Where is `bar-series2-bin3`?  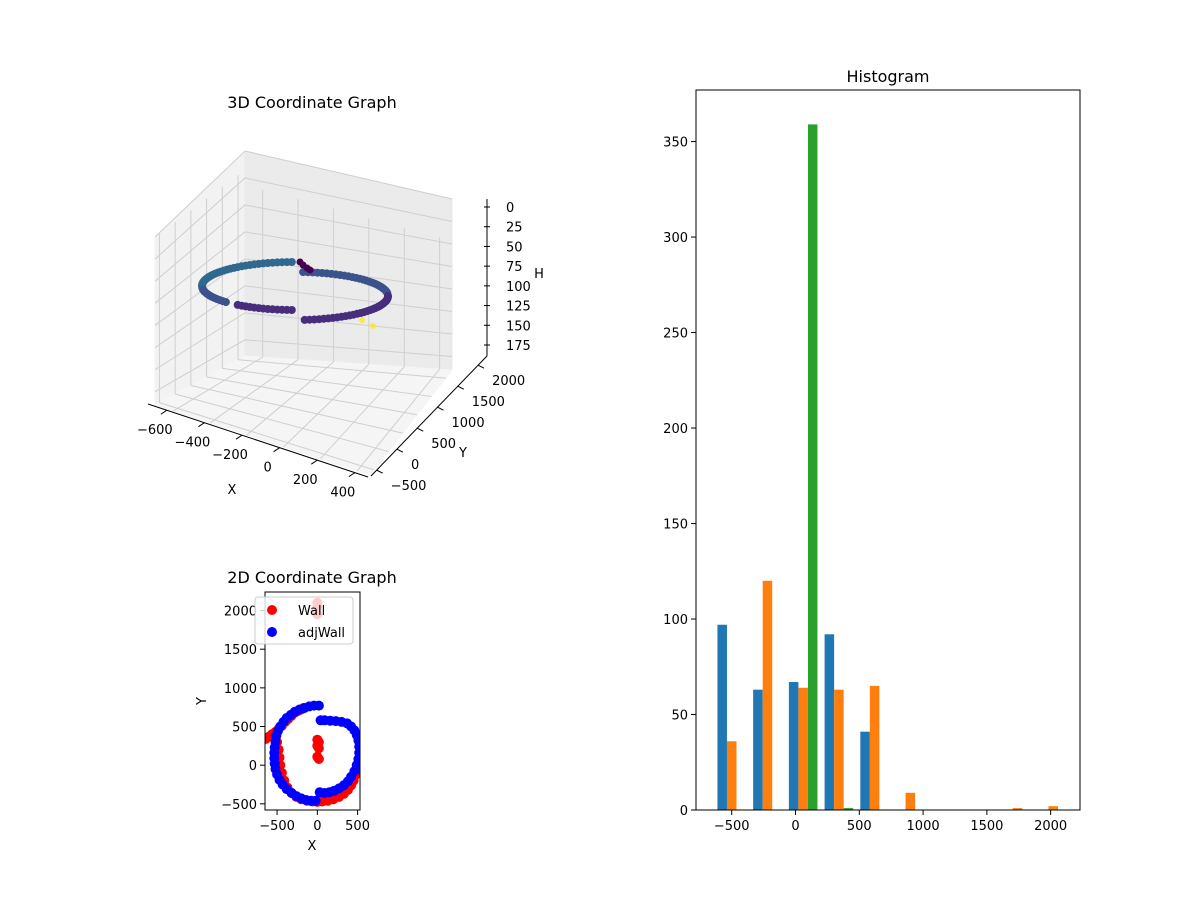
bar-series2-bin3 is located at coordinates (848, 809).